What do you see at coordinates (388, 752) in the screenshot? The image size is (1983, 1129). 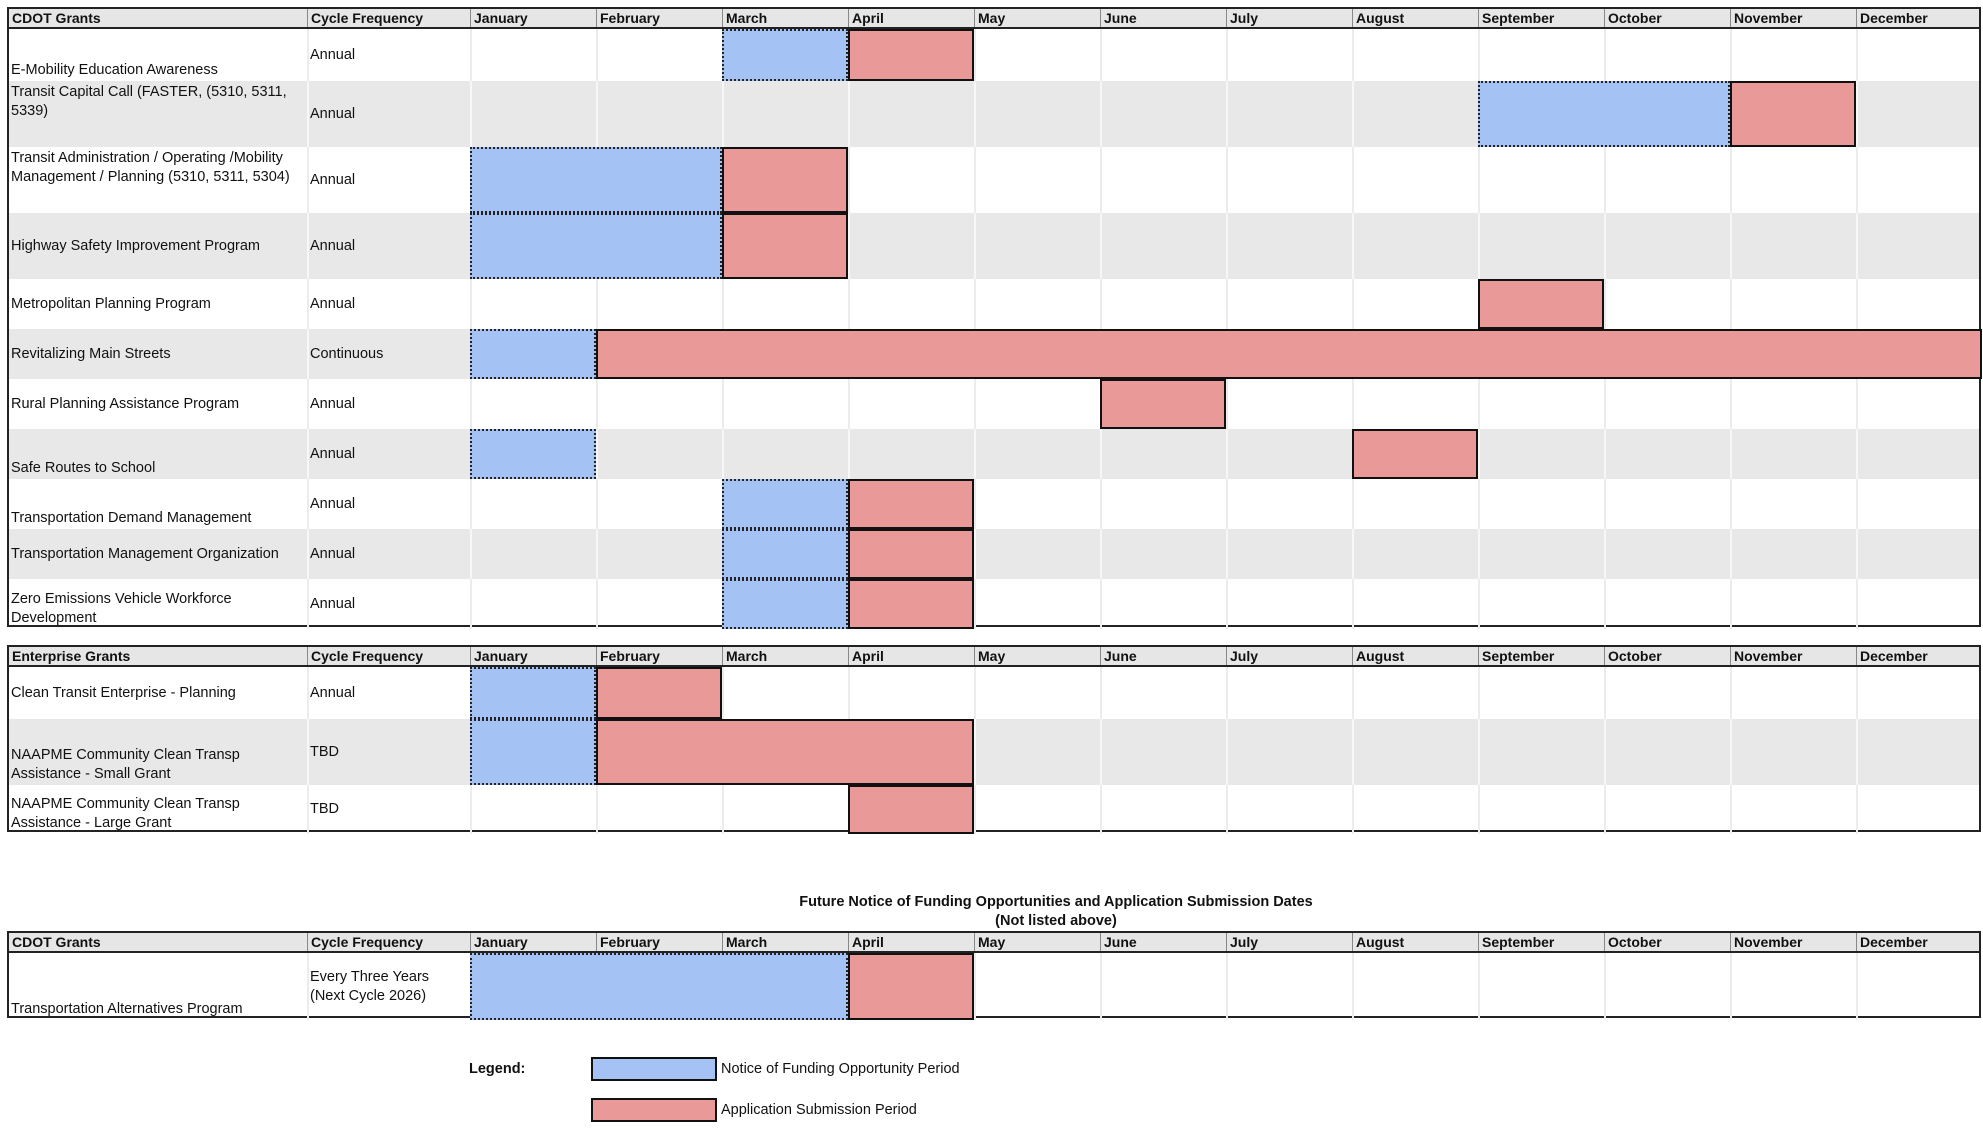 I see `cycle-frequency: TBD` at bounding box center [388, 752].